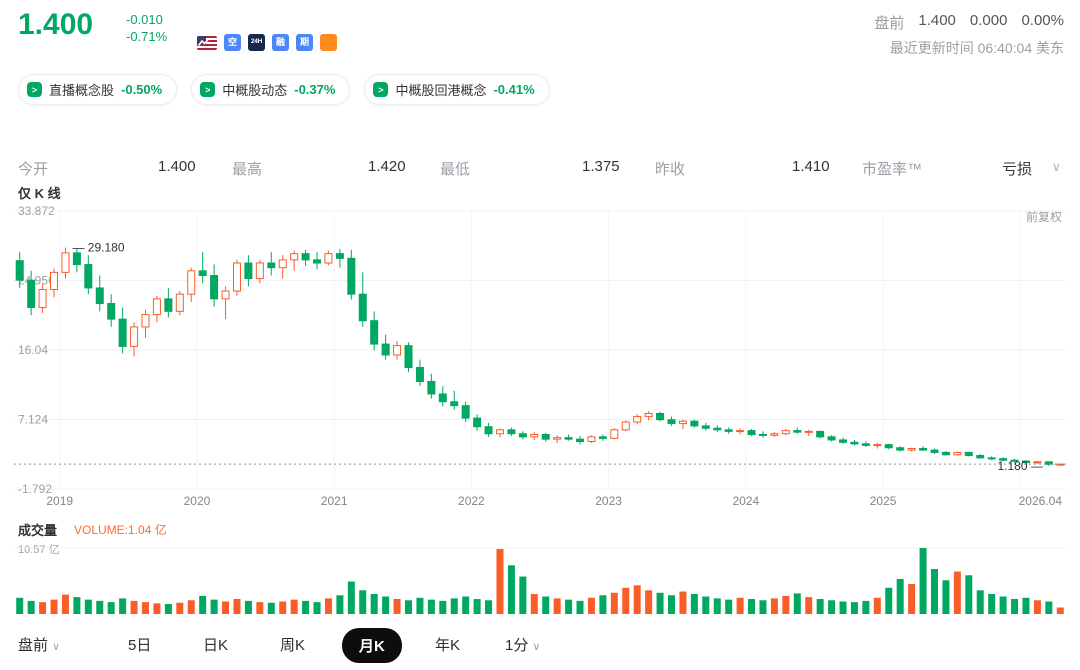 This screenshot has width=1080, height=670. I want to click on svg-text: -1.792, so click(35, 489).